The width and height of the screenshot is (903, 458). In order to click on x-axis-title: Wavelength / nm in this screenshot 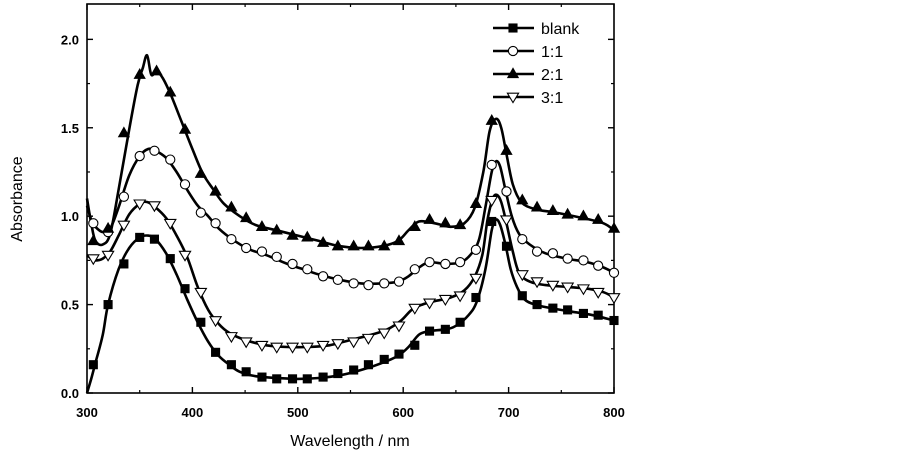, I will do `click(349, 441)`.